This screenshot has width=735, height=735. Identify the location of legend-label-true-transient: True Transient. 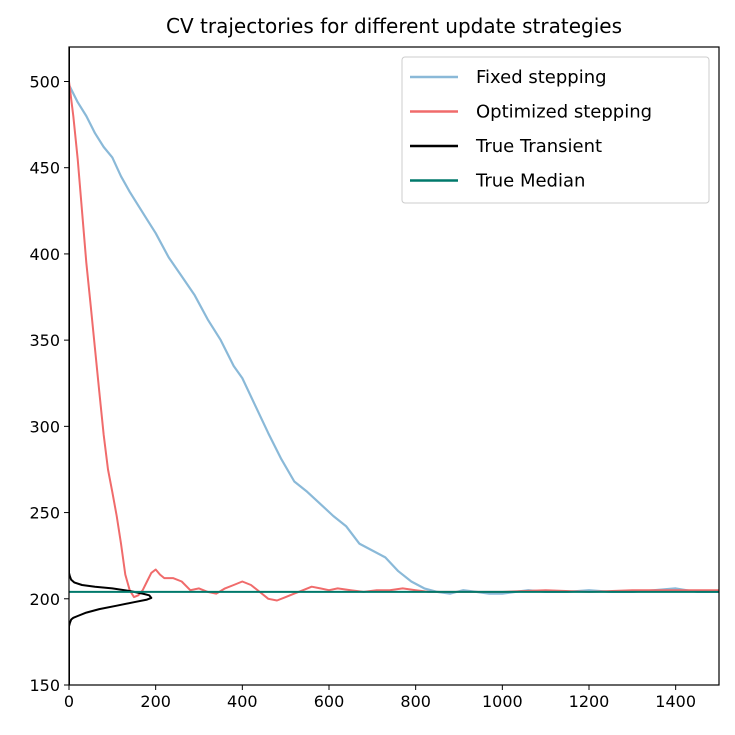
(538, 146).